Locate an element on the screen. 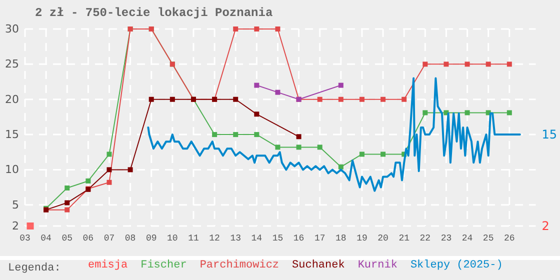 This screenshot has width=560, height=280. text: Kurnik is located at coordinates (378, 266).